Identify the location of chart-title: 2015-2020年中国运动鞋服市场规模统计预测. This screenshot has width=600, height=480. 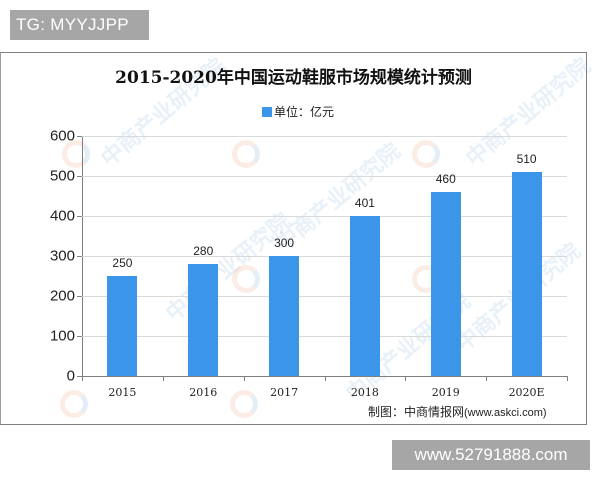
(293, 78).